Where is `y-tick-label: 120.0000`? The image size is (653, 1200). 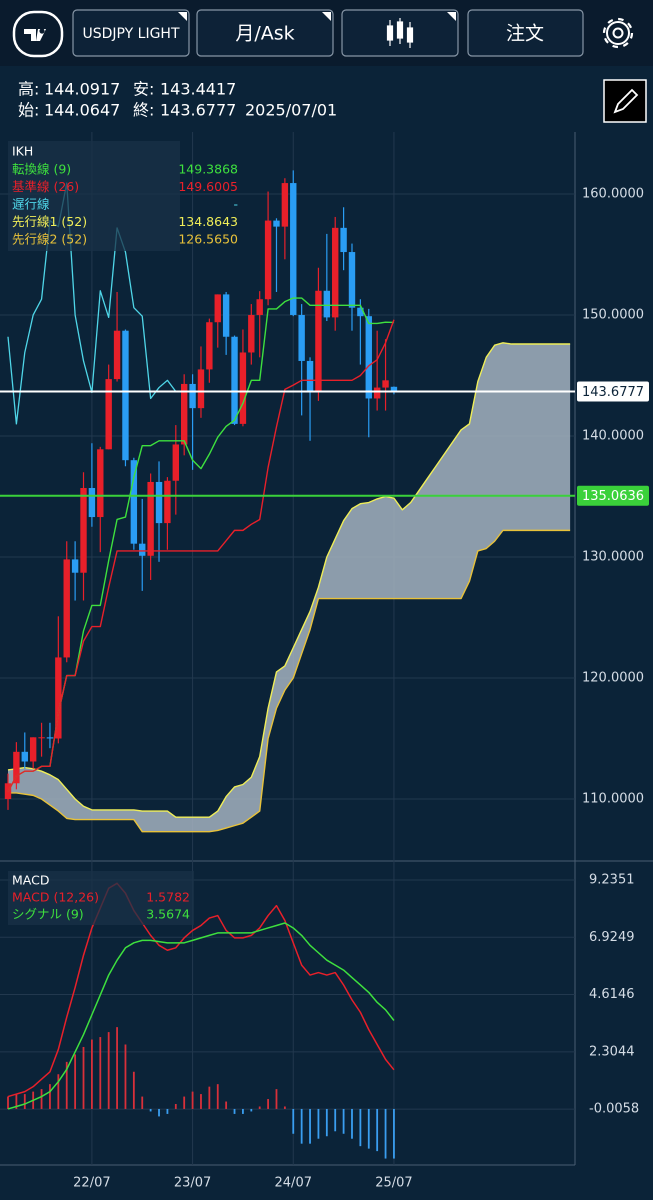
y-tick-label: 120.0000 is located at coordinates (613, 678).